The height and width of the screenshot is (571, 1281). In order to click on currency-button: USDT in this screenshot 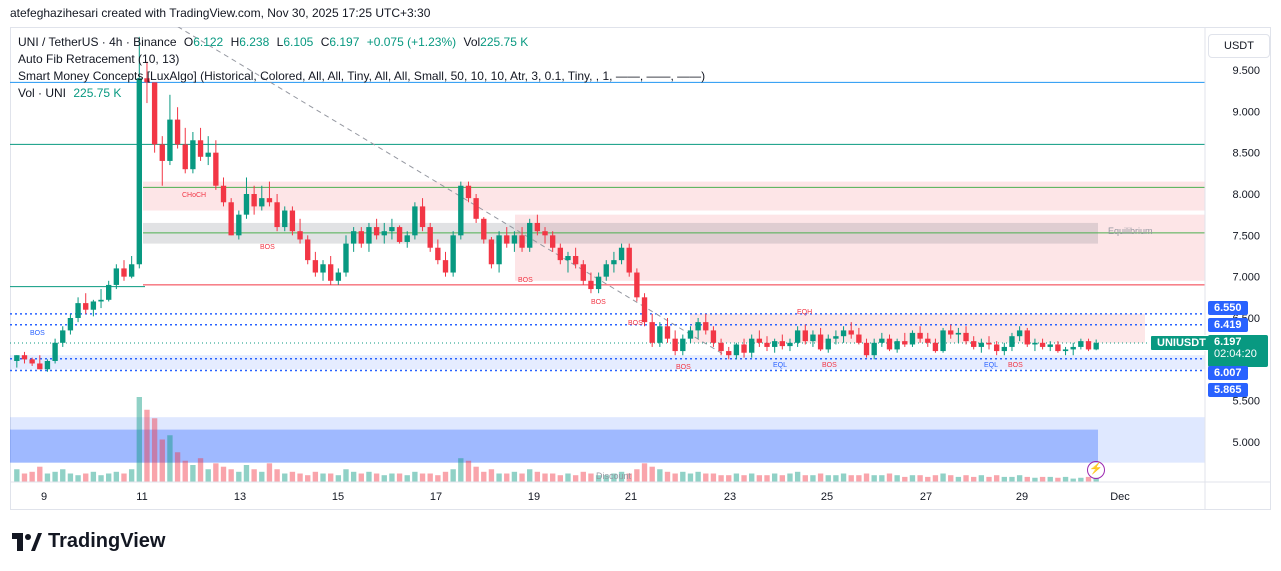, I will do `click(1239, 46)`.